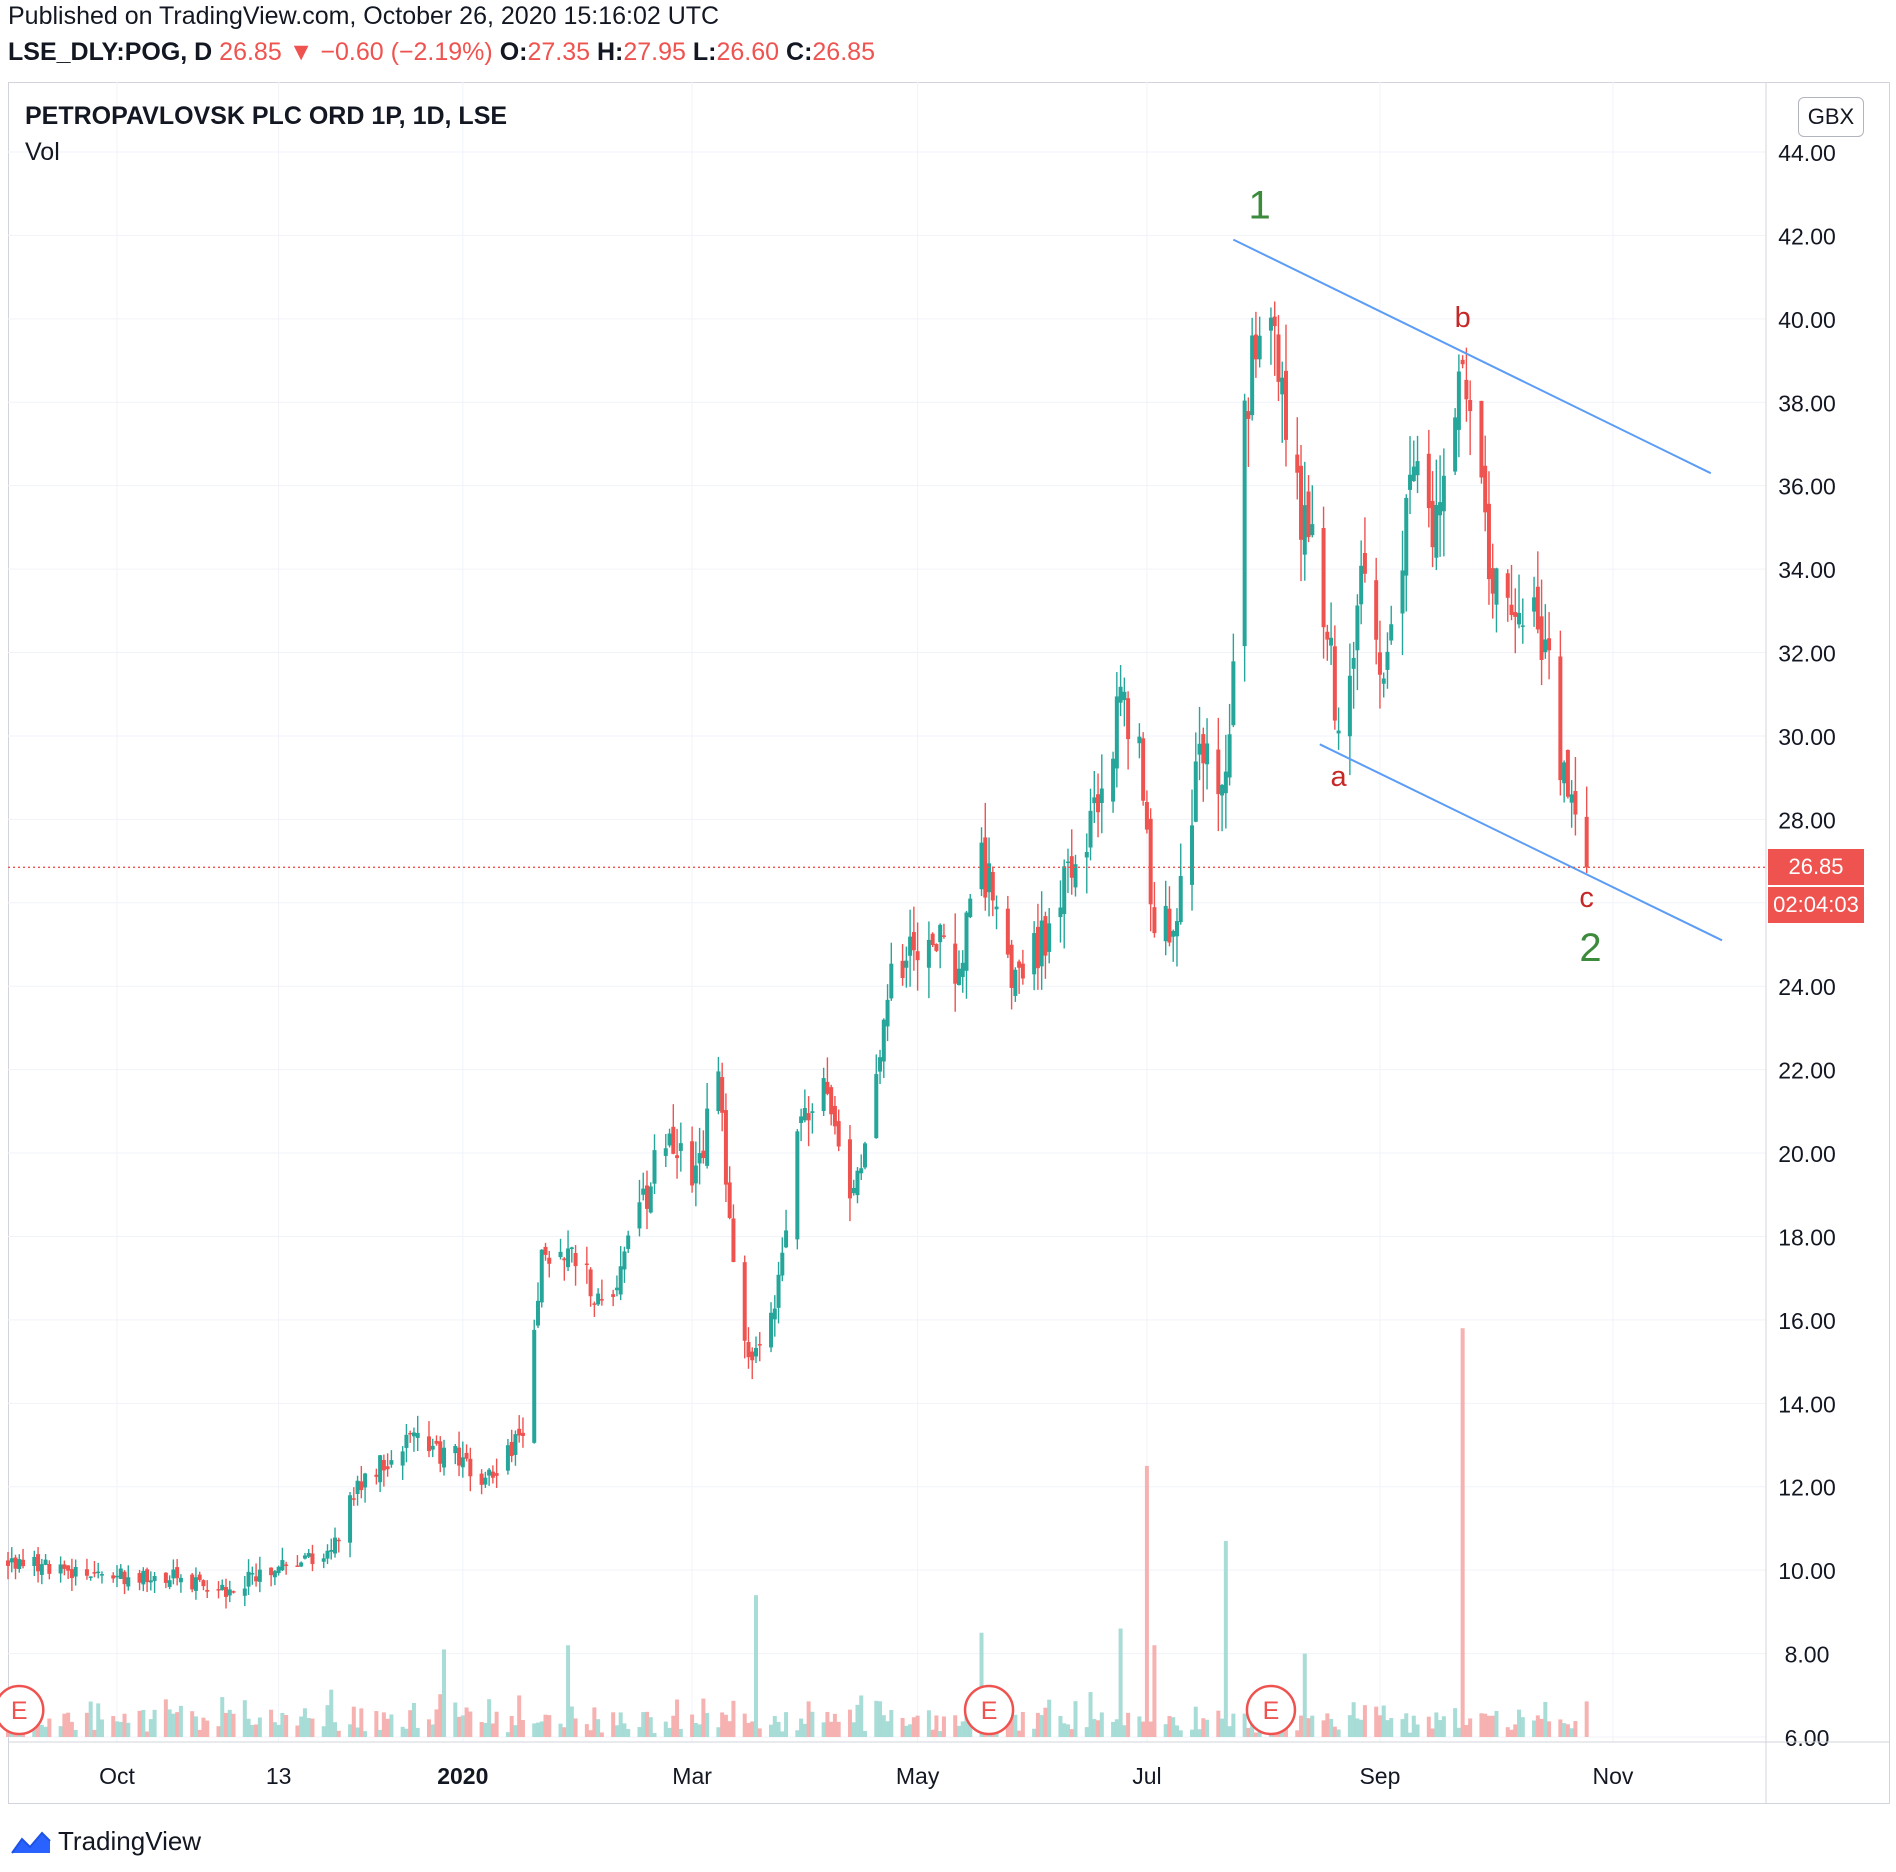 This screenshot has width=1896, height=1872. What do you see at coordinates (1807, 487) in the screenshot?
I see `price-tick-label: 36.00` at bounding box center [1807, 487].